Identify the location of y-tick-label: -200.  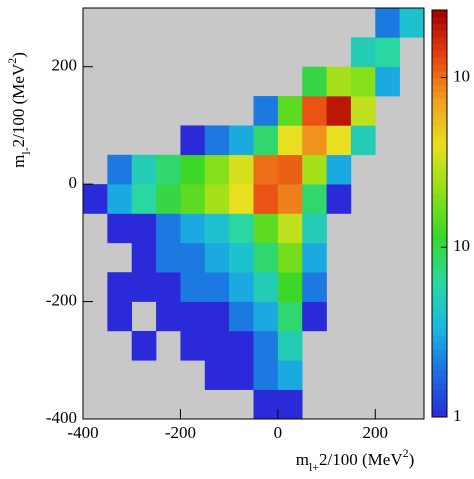
(61, 299).